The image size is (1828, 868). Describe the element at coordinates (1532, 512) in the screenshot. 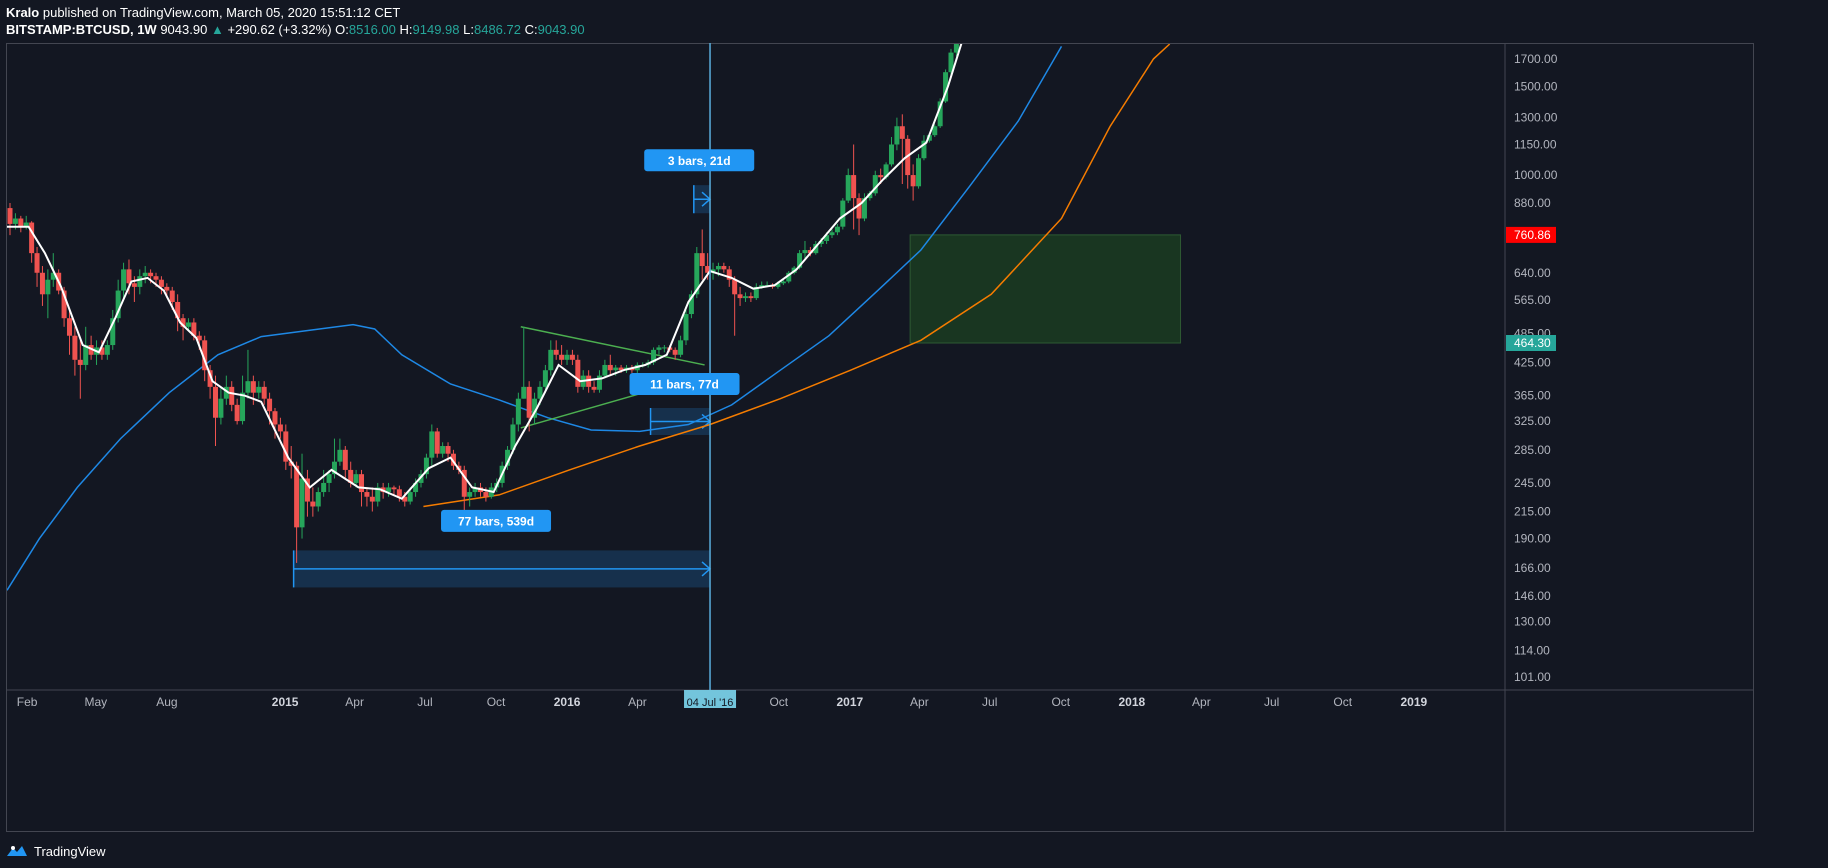

I see `price-tick-label: 215.00` at that location.